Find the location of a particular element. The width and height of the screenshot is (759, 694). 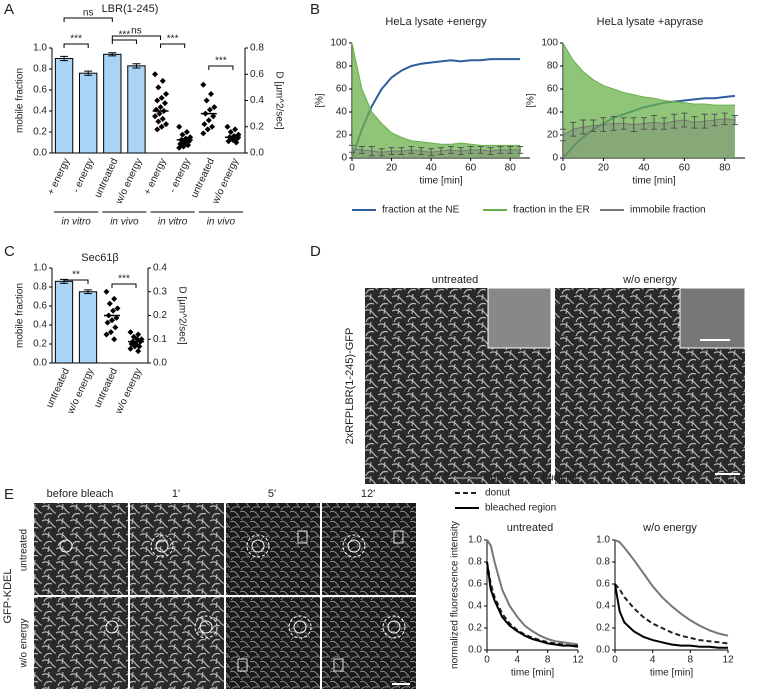

line is located at coordinates (648, 127).